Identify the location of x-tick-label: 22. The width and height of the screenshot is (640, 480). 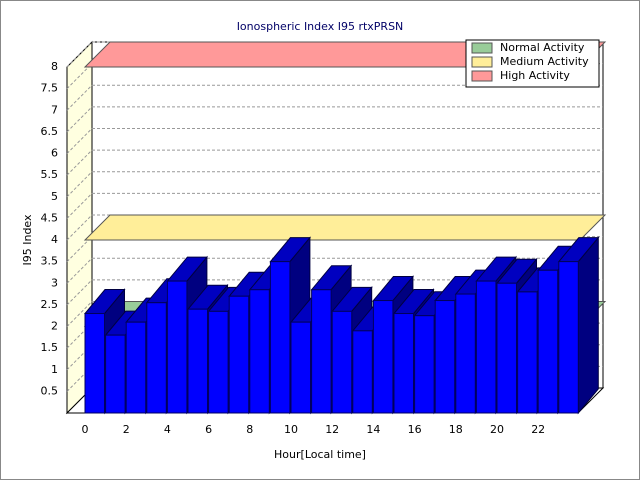
(538, 429).